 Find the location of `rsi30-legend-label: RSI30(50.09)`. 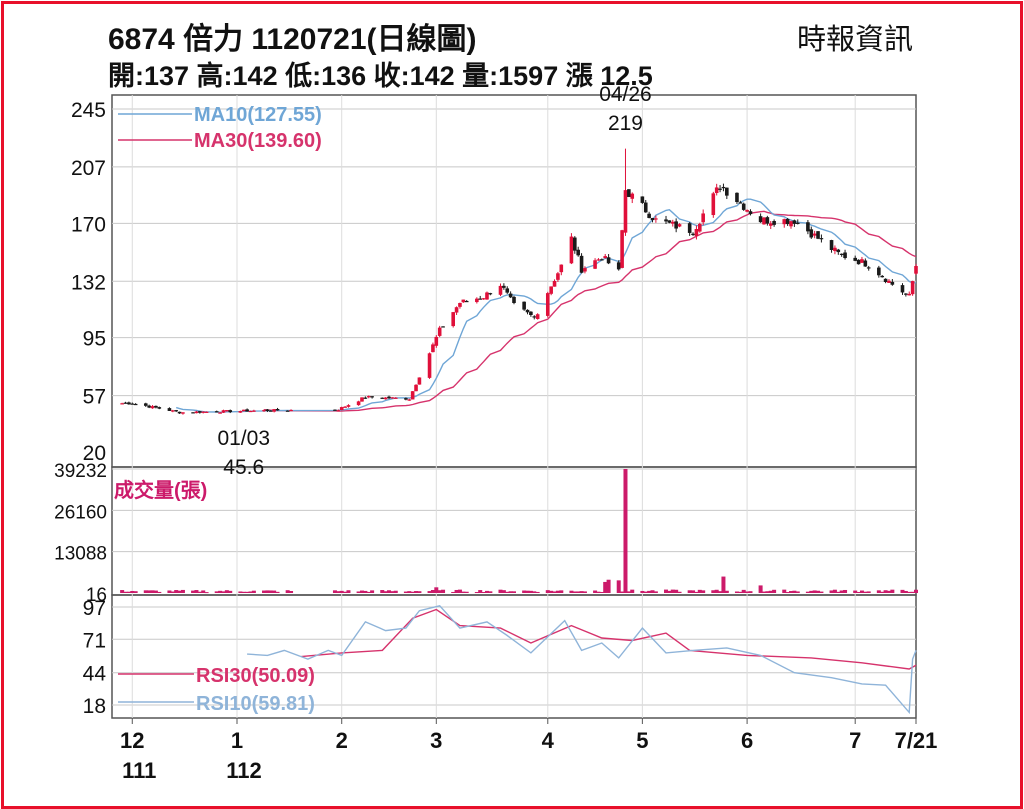

rsi30-legend-label: RSI30(50.09) is located at coordinates (255, 676).